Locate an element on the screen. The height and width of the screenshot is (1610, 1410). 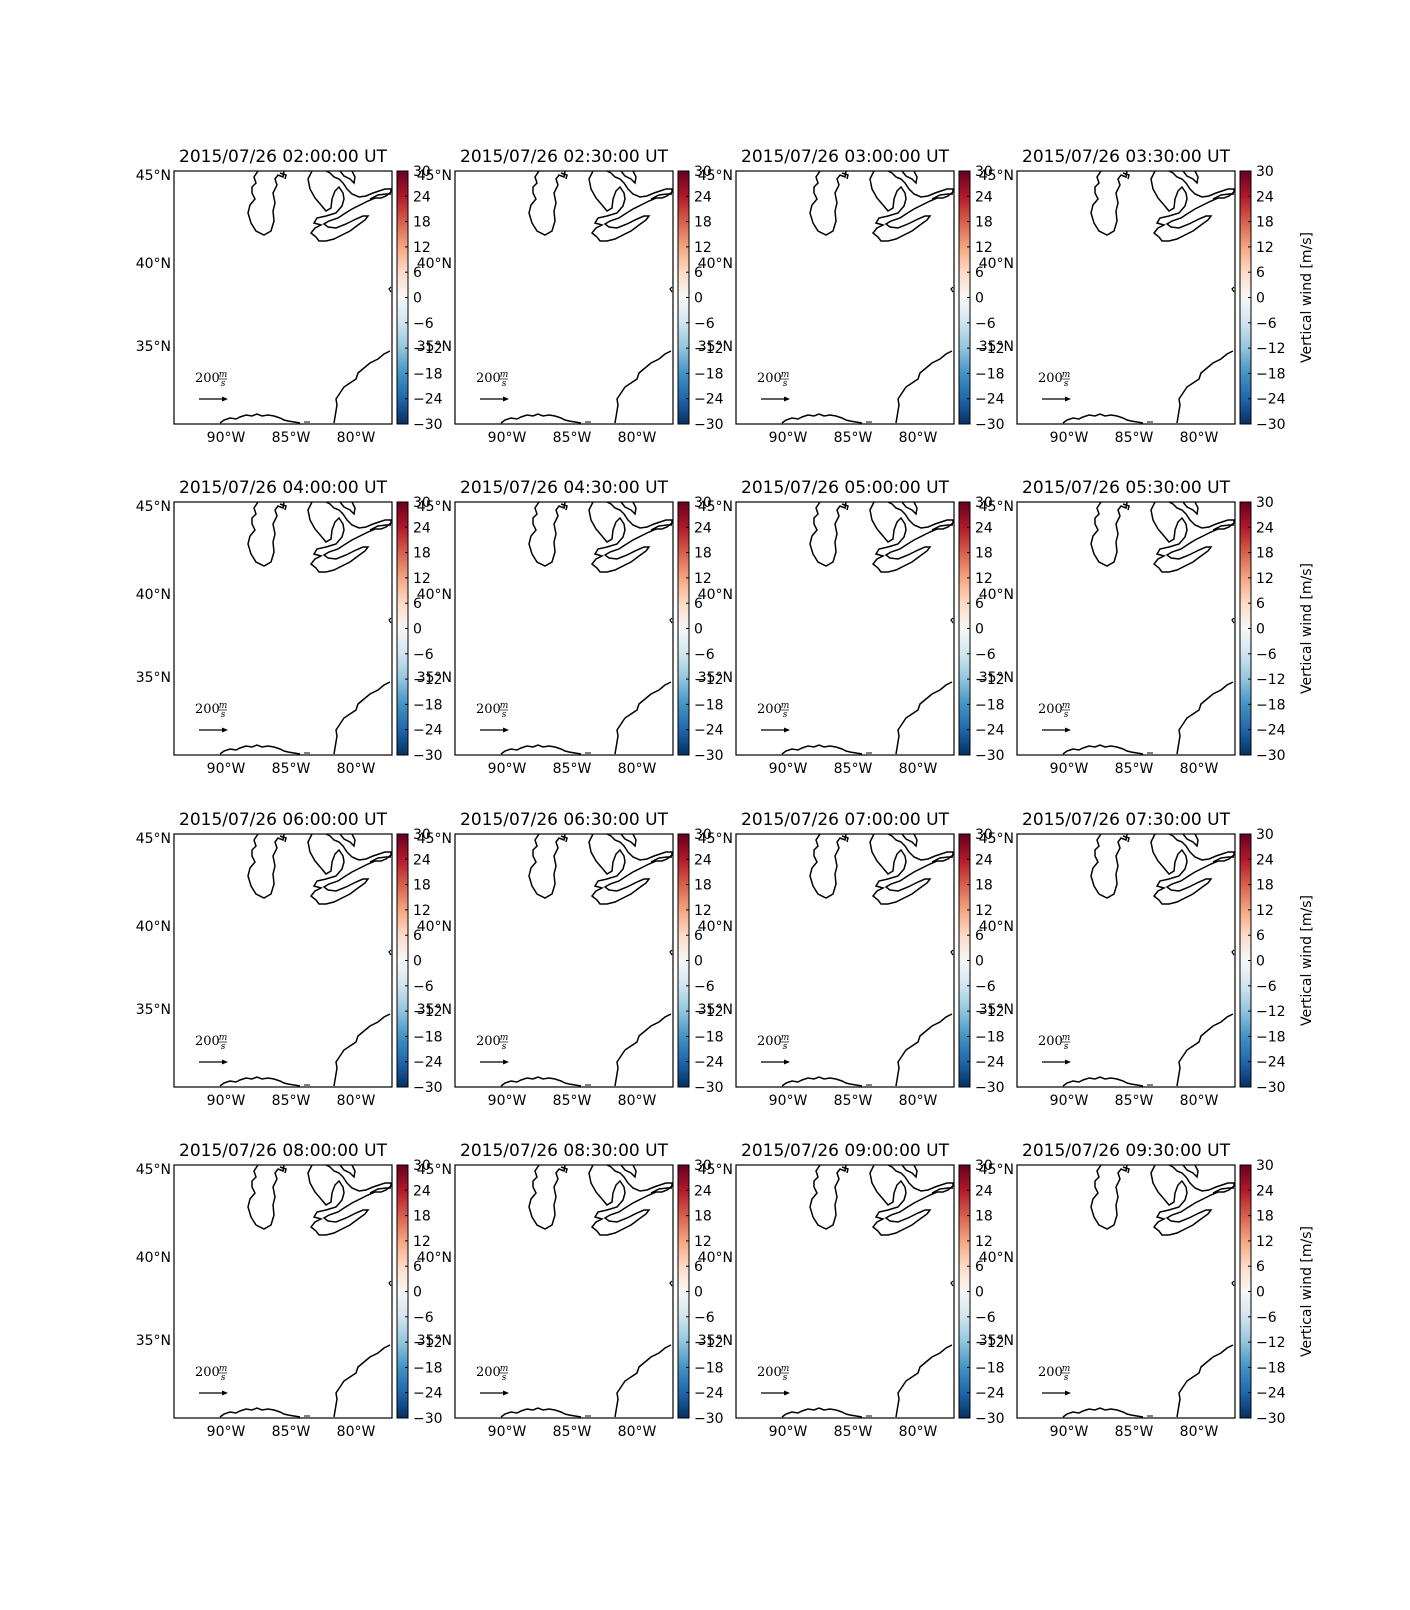
panel-title: 2015/07/26 06:30:00 UT is located at coordinates (564, 820).